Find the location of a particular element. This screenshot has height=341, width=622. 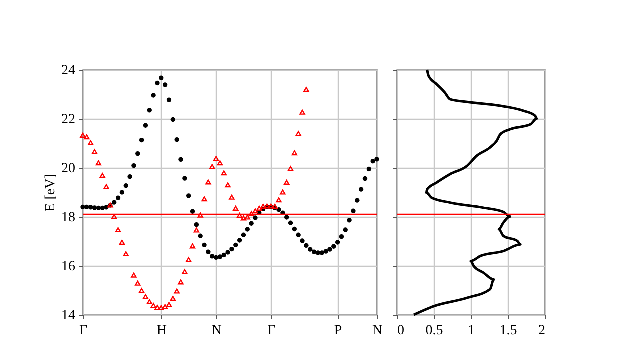

x-tick-label: 1.5 is located at coordinates (509, 331).